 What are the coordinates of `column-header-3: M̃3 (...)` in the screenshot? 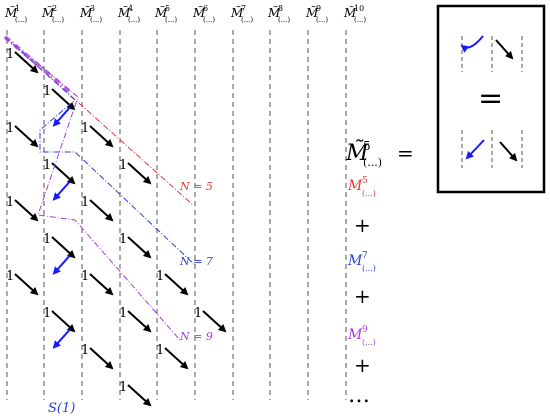 It's located at (90, 14).